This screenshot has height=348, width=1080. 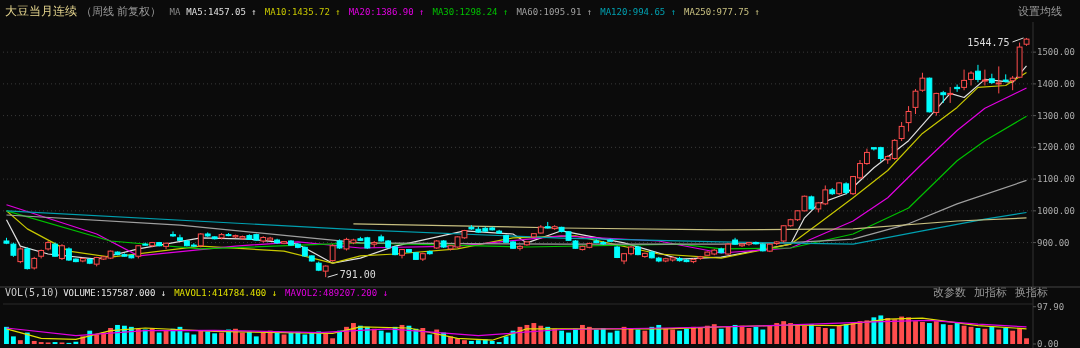 What do you see at coordinates (1056, 52) in the screenshot?
I see `y-tick-label: 1500.00` at bounding box center [1056, 52].